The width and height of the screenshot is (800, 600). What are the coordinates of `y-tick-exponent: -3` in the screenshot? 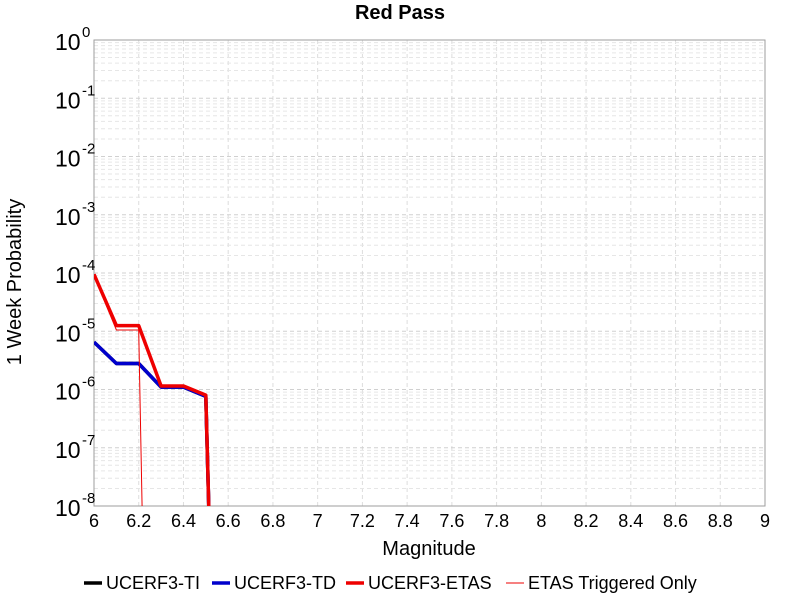 It's located at (88, 207).